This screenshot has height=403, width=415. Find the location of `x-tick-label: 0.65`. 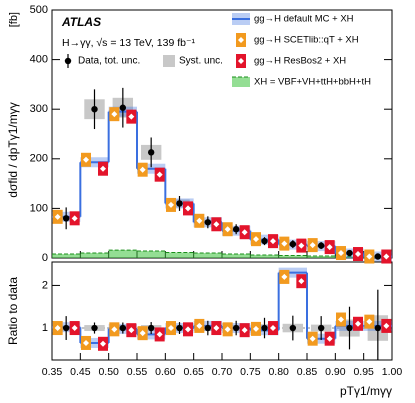

x-tick-label: 0.65 is located at coordinates (193, 372).